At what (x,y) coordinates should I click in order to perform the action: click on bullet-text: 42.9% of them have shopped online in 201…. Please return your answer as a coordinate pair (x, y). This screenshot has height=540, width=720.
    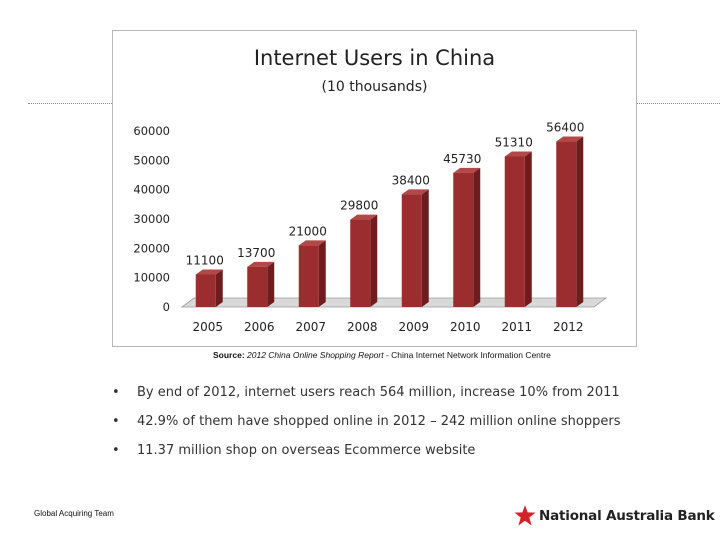
    Looking at the image, I should click on (379, 421).